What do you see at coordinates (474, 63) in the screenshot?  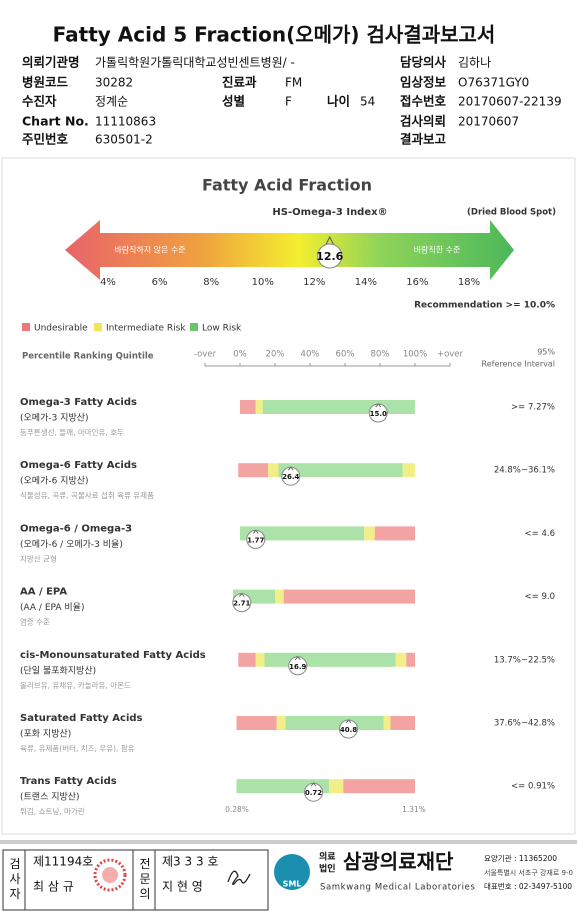 I see `info-value: 김하나` at bounding box center [474, 63].